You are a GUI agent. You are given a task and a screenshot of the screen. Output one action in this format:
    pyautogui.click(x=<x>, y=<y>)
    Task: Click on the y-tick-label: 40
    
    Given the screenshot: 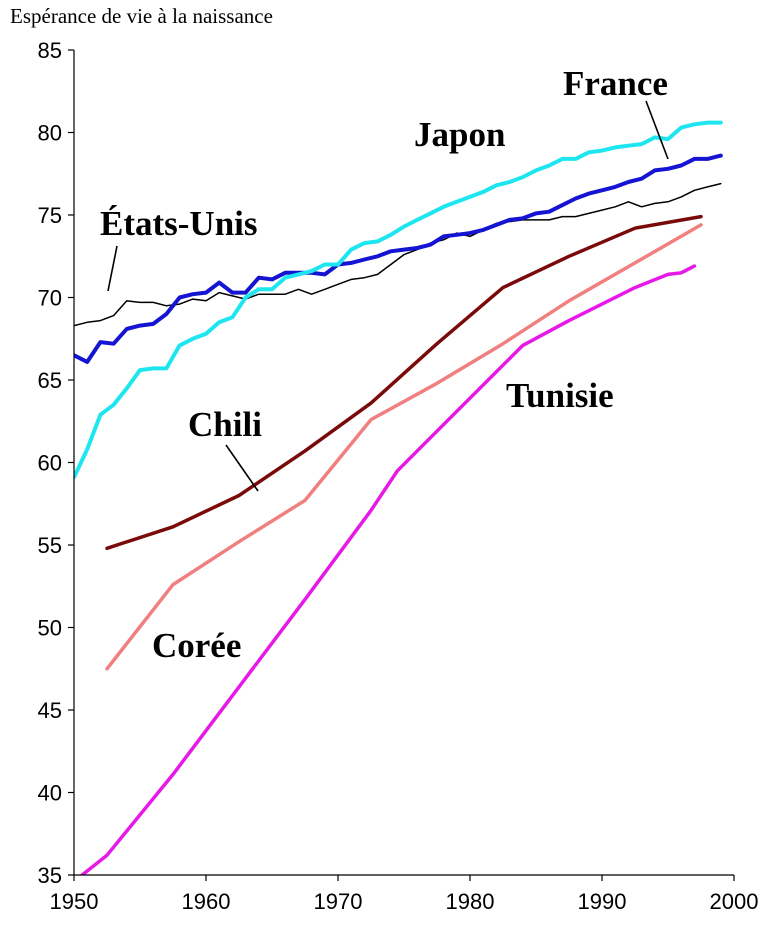 What is the action you would take?
    pyautogui.click(x=50, y=793)
    